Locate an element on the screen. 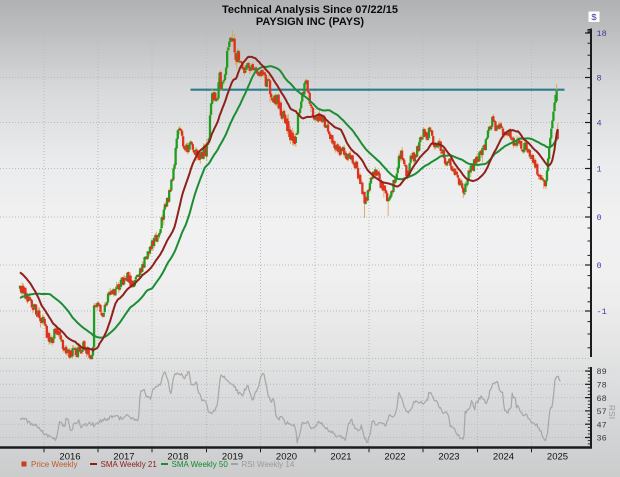  svg-text:Technical Analysis Since 07/22: Technical Analysis Since 07/22/15 is located at coordinates (310, 10).